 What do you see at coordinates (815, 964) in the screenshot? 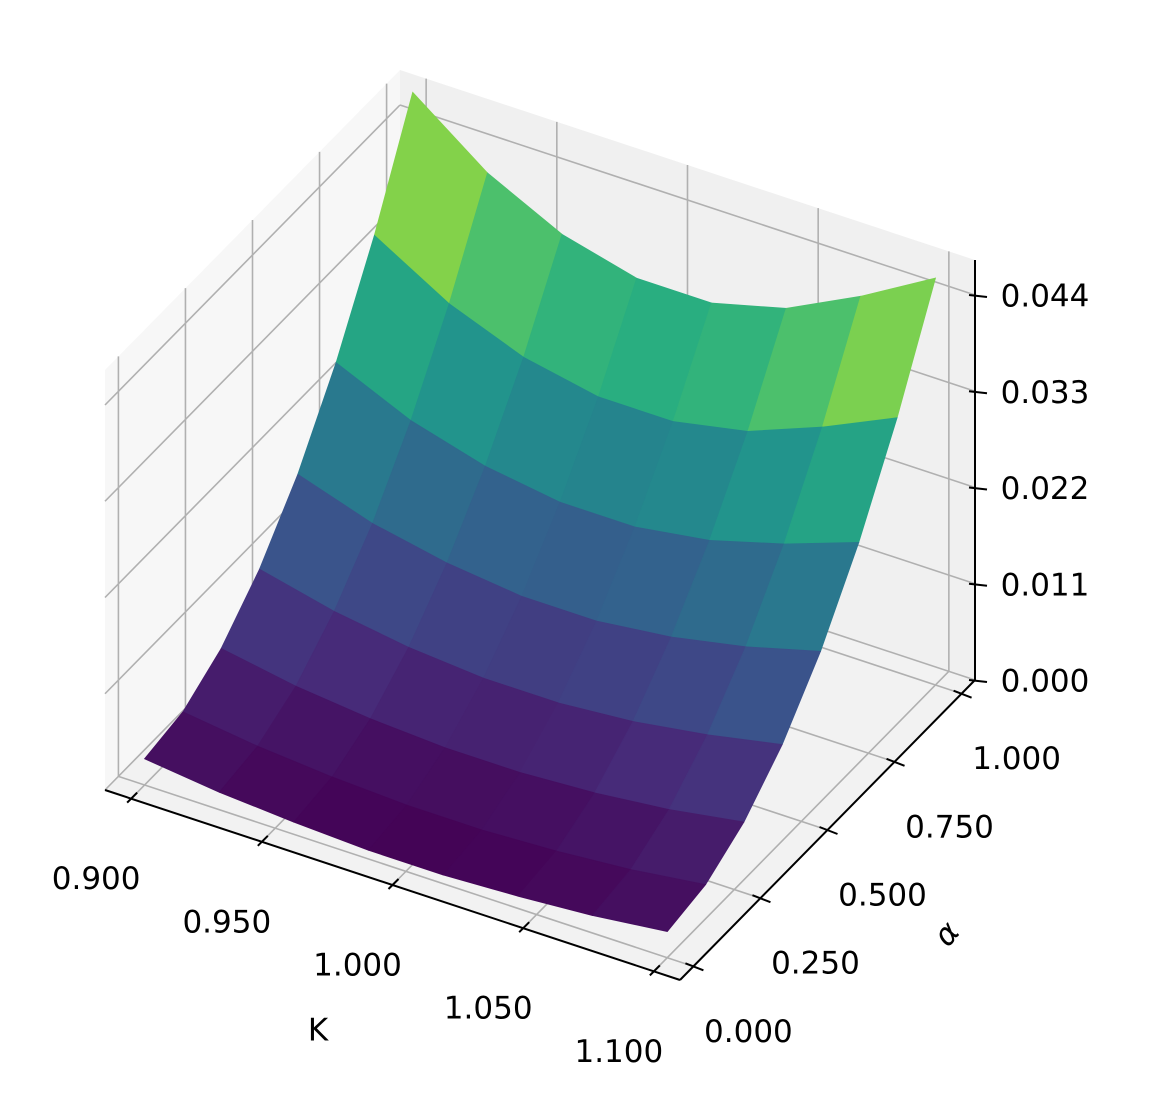
I see `y-tick-label: 0.250` at bounding box center [815, 964].